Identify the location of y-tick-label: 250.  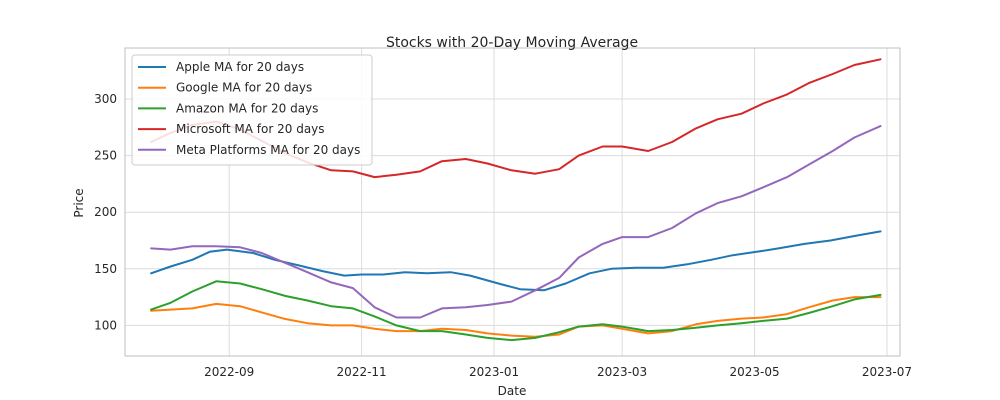
(105, 156).